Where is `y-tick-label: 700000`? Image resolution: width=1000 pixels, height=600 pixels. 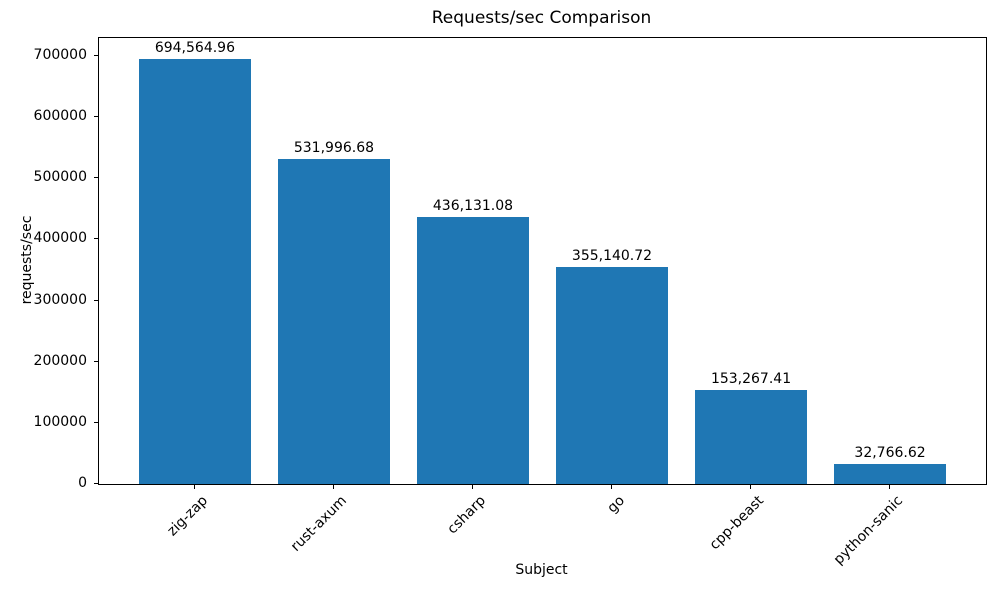
y-tick-label: 700000 is located at coordinates (60, 54).